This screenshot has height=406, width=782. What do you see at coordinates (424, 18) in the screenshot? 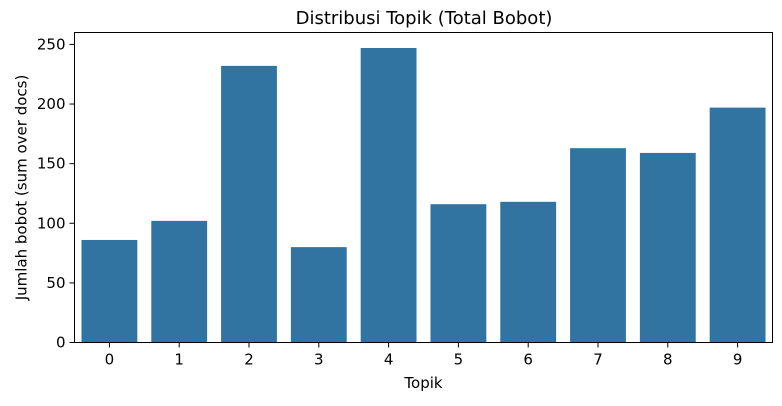
I see `chart-title: Distribusi Topik (Total Bobot)` at bounding box center [424, 18].